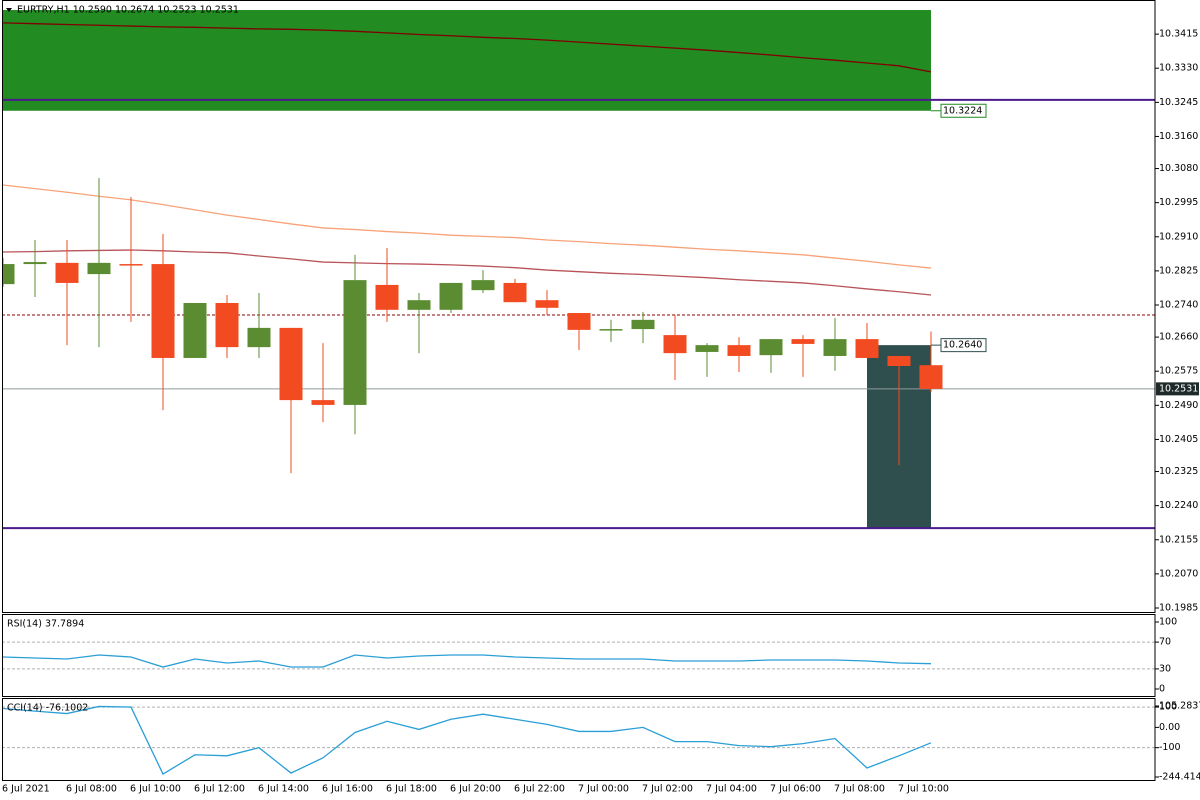 This screenshot has width=1200, height=800. I want to click on y-tick-label: 10.2995, so click(1178, 202).